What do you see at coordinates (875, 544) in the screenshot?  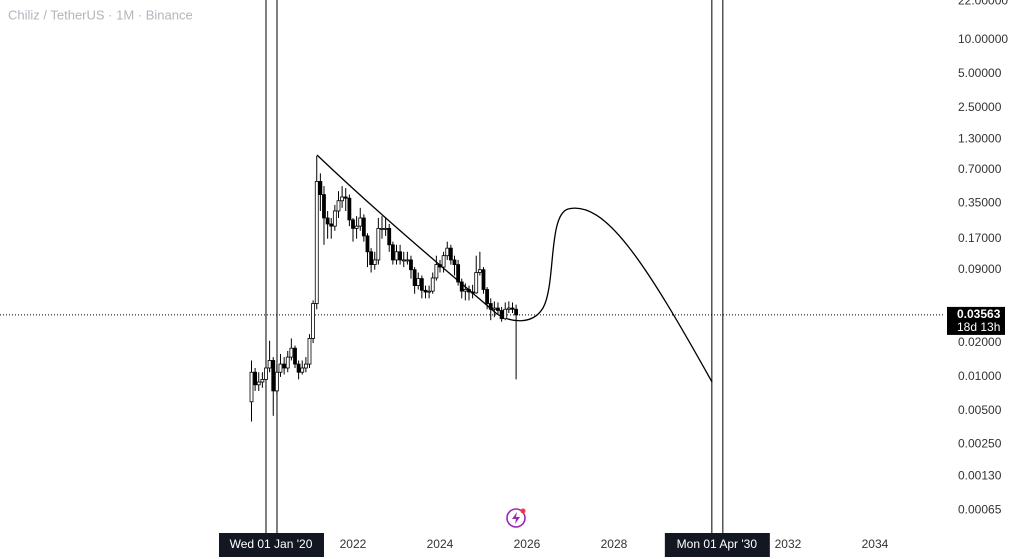 I see `x-tick-label: 2034` at bounding box center [875, 544].